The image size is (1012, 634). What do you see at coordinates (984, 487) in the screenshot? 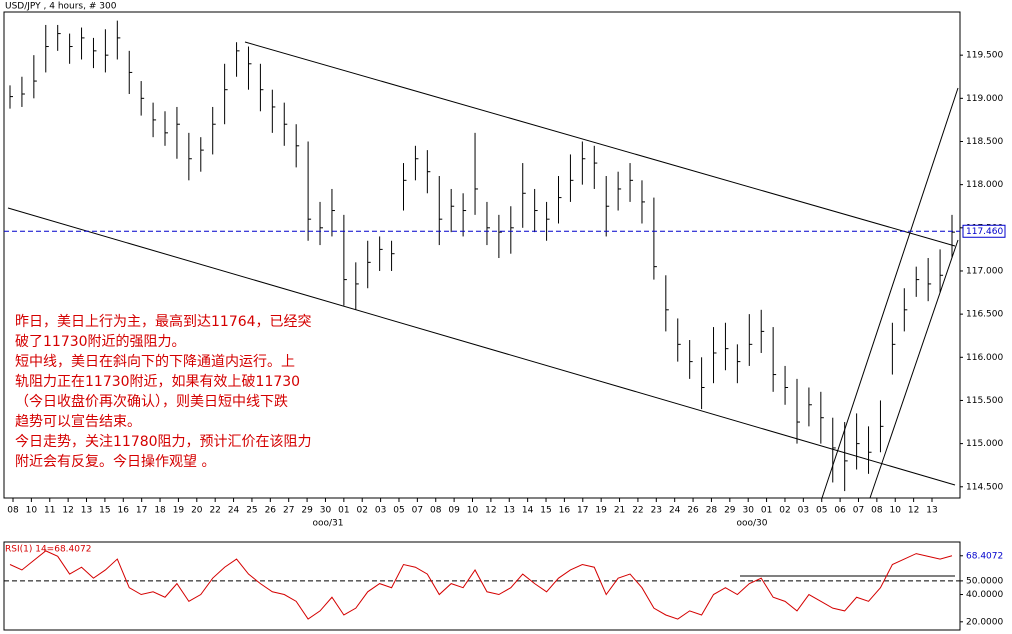
I see `y-tick-label: 114.500` at bounding box center [984, 487].